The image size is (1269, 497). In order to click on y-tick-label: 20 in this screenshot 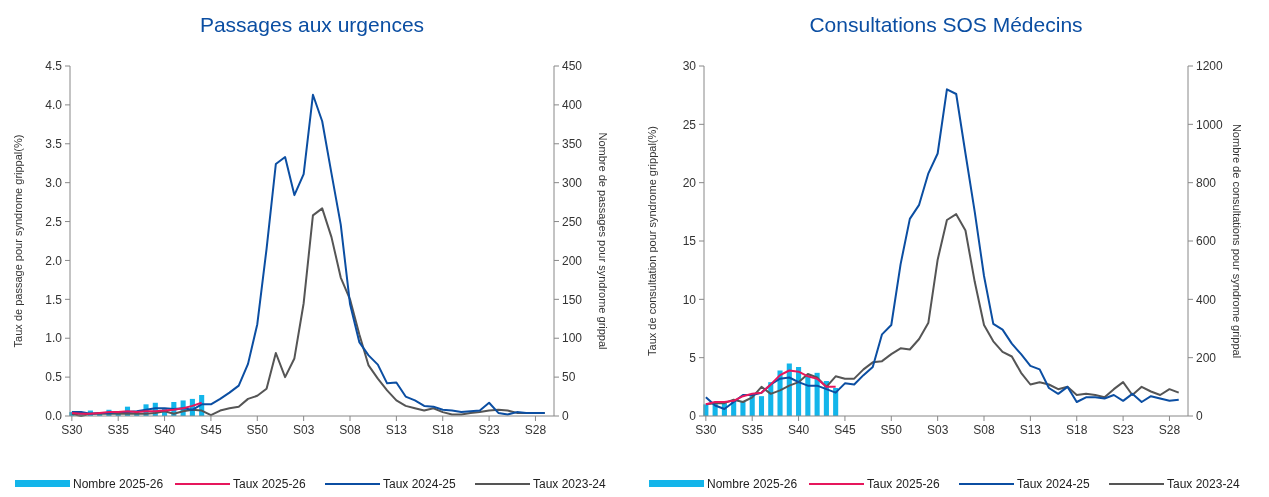, I will do `click(689, 182)`.